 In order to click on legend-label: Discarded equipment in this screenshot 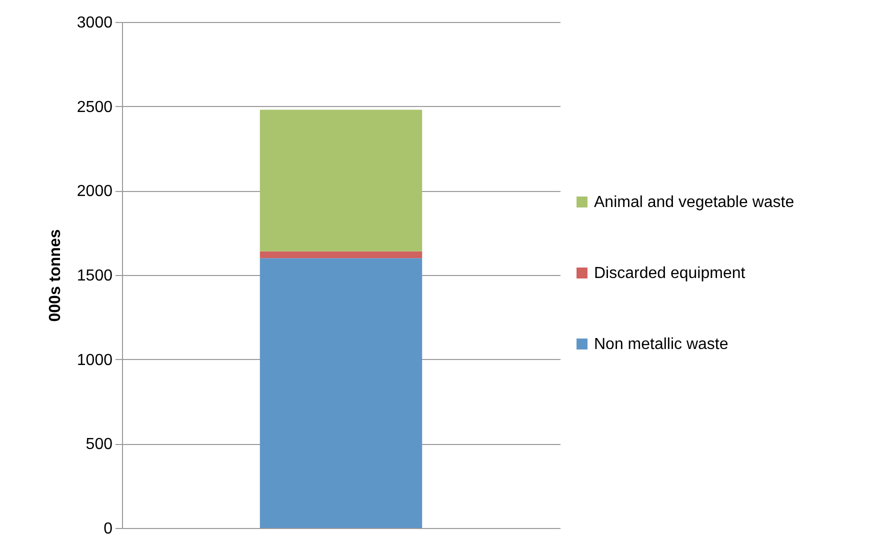, I will do `click(670, 273)`.